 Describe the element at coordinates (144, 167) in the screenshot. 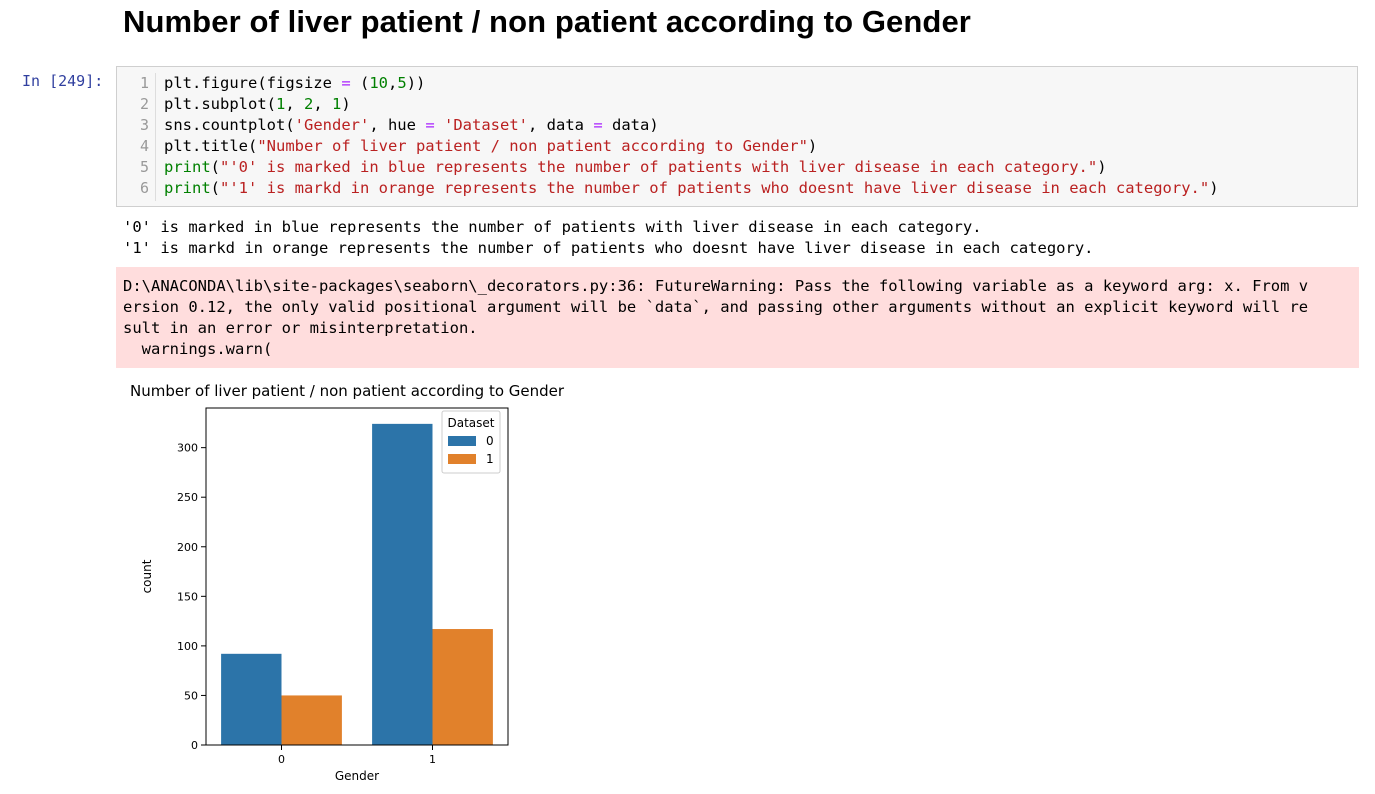

I see `line-number: 5` at that location.